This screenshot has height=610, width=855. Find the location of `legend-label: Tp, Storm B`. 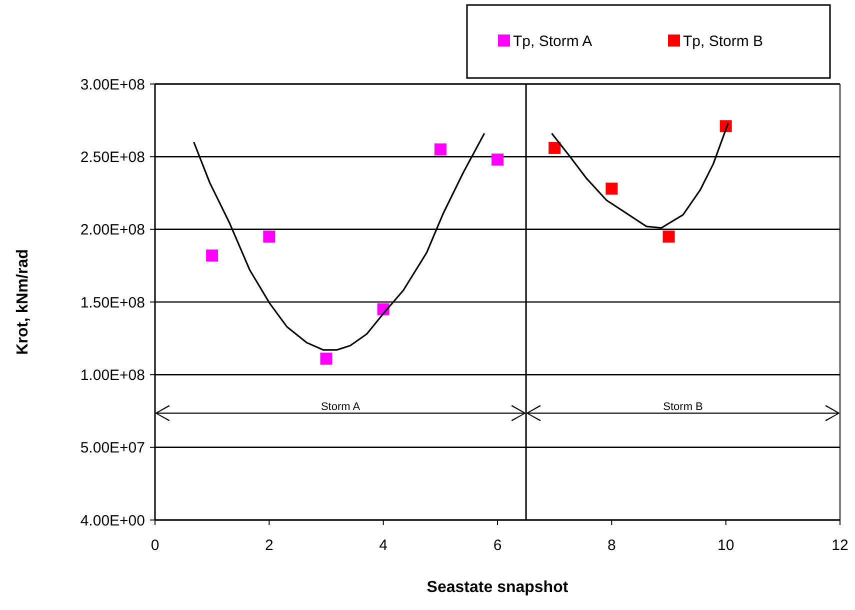

legend-label: Tp, Storm B is located at coordinates (723, 41).